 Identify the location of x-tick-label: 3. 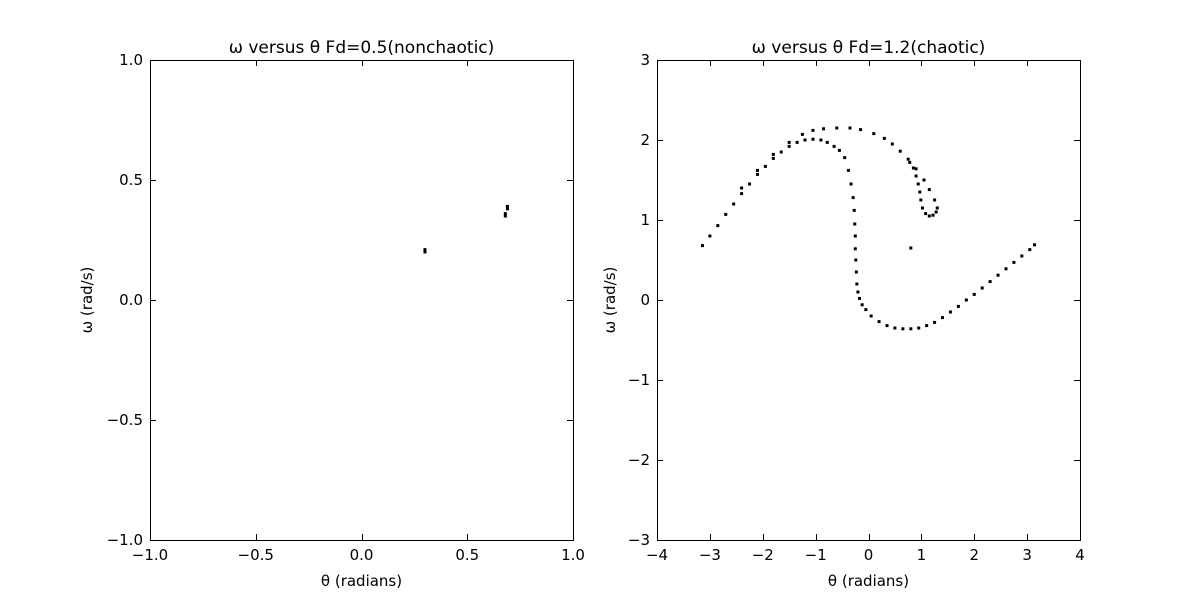
(1027, 555).